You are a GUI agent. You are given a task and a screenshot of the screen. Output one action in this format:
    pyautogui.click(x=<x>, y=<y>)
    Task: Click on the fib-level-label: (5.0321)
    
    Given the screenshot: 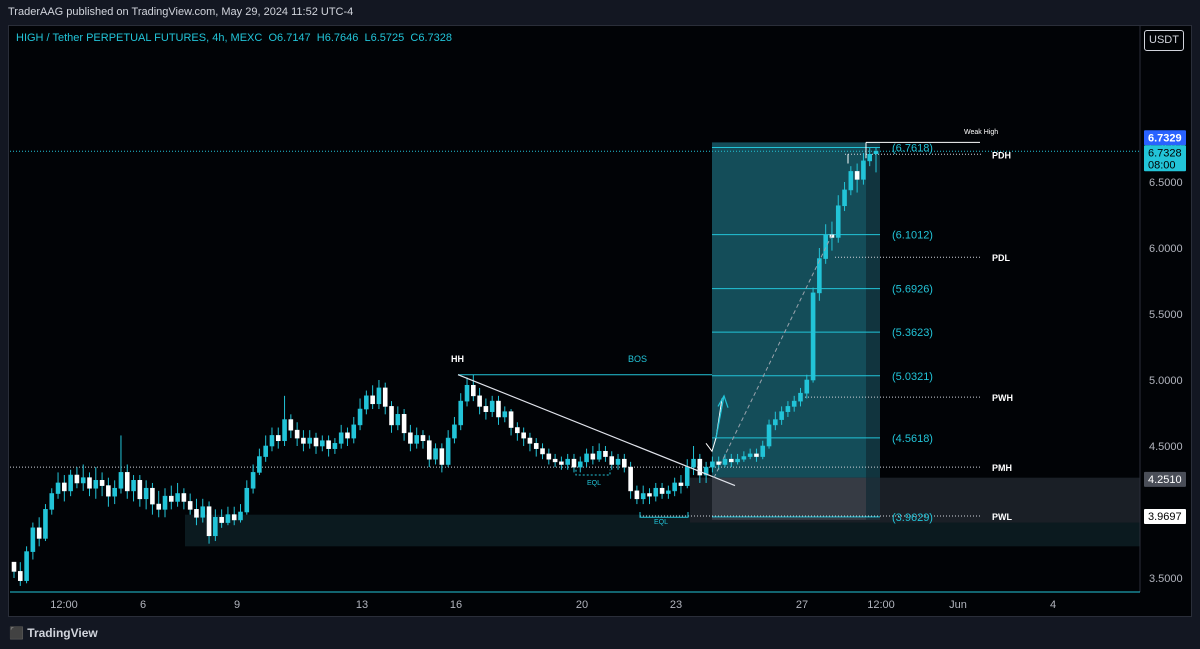 What is the action you would take?
    pyautogui.click(x=912, y=377)
    